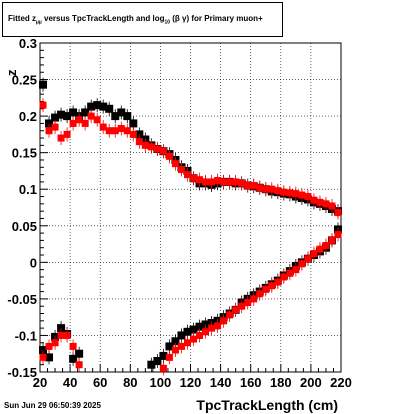 This screenshot has height=414, width=400. What do you see at coordinates (130, 382) in the screenshot?
I see `x-tick-label: 80` at bounding box center [130, 382].